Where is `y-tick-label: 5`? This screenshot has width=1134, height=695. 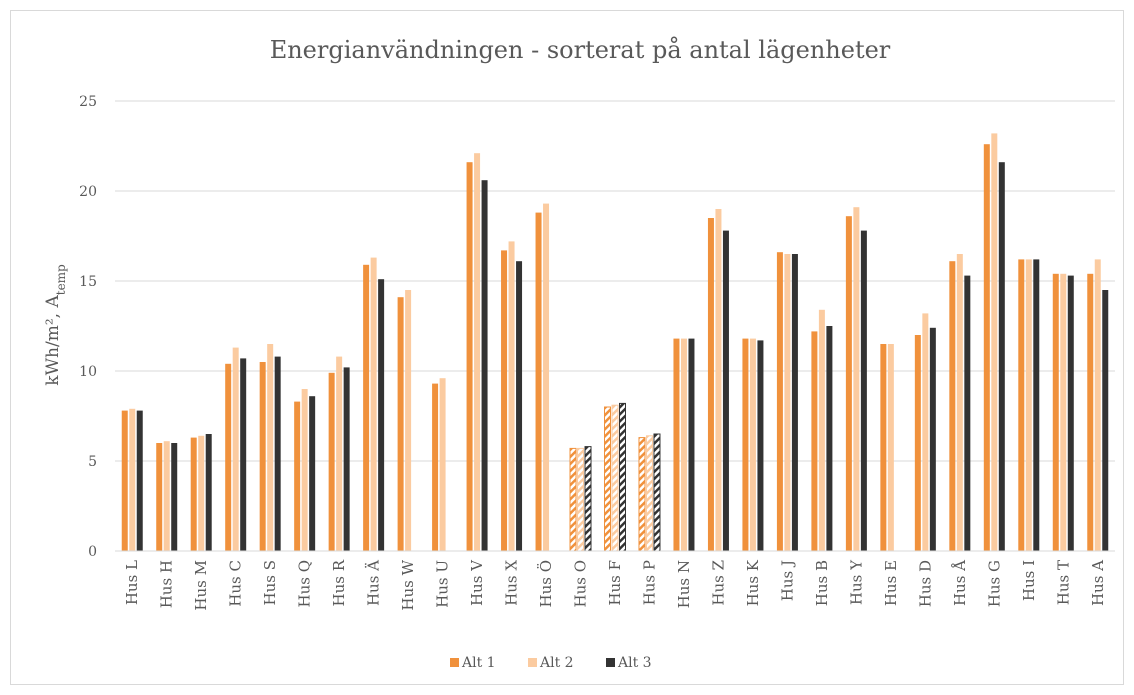
y-tick-label: 5 is located at coordinates (92, 462).